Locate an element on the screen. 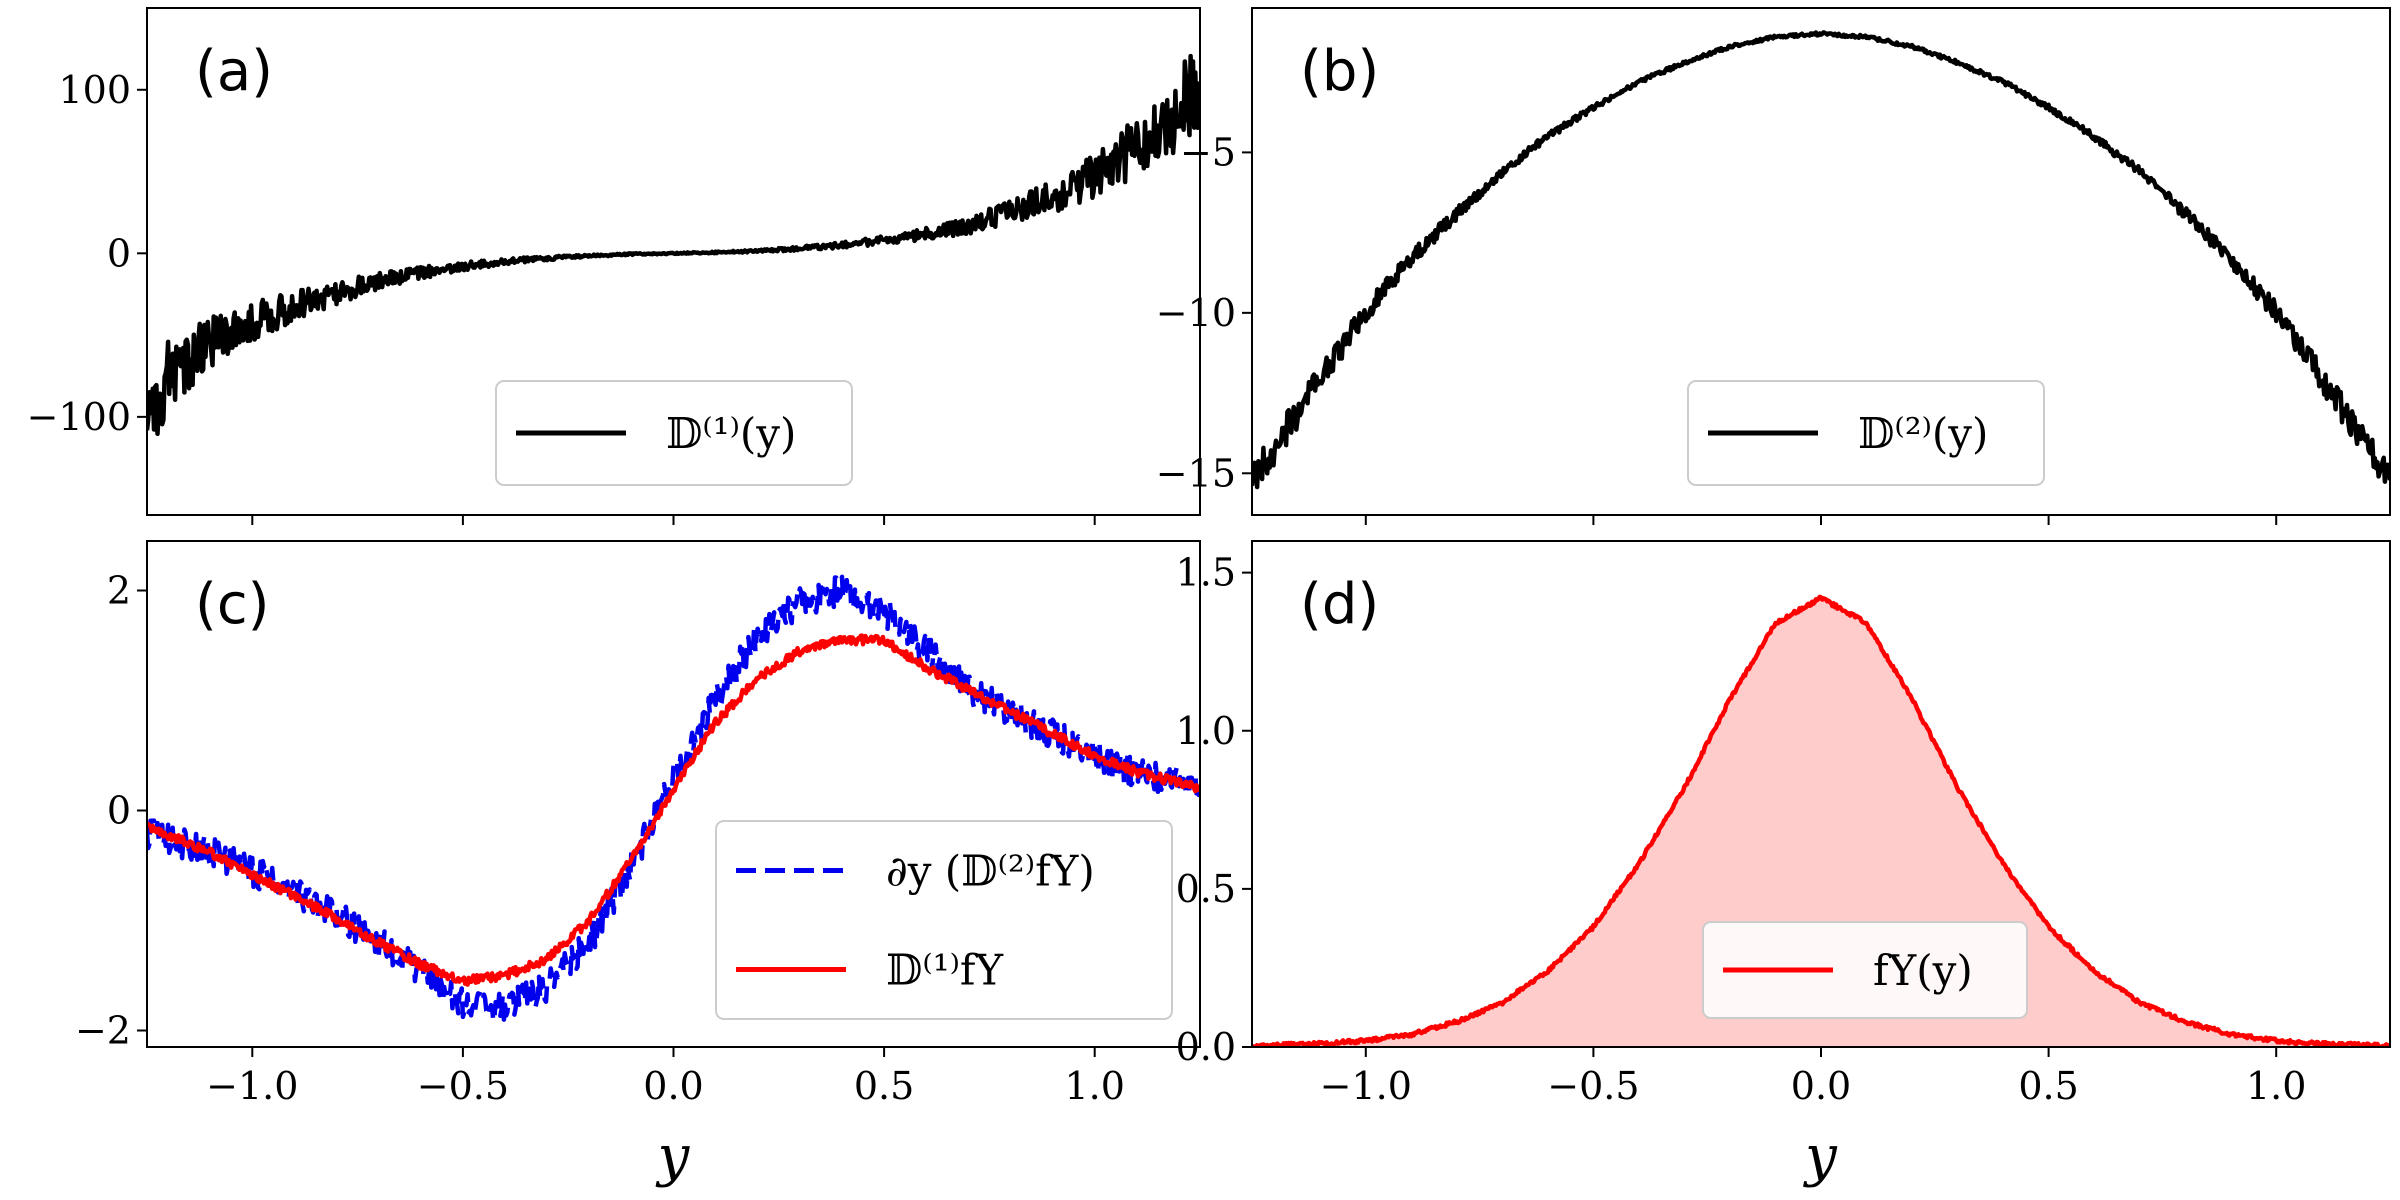 The height and width of the screenshot is (1200, 2400). y-tick-label: −5 is located at coordinates (1208, 152).